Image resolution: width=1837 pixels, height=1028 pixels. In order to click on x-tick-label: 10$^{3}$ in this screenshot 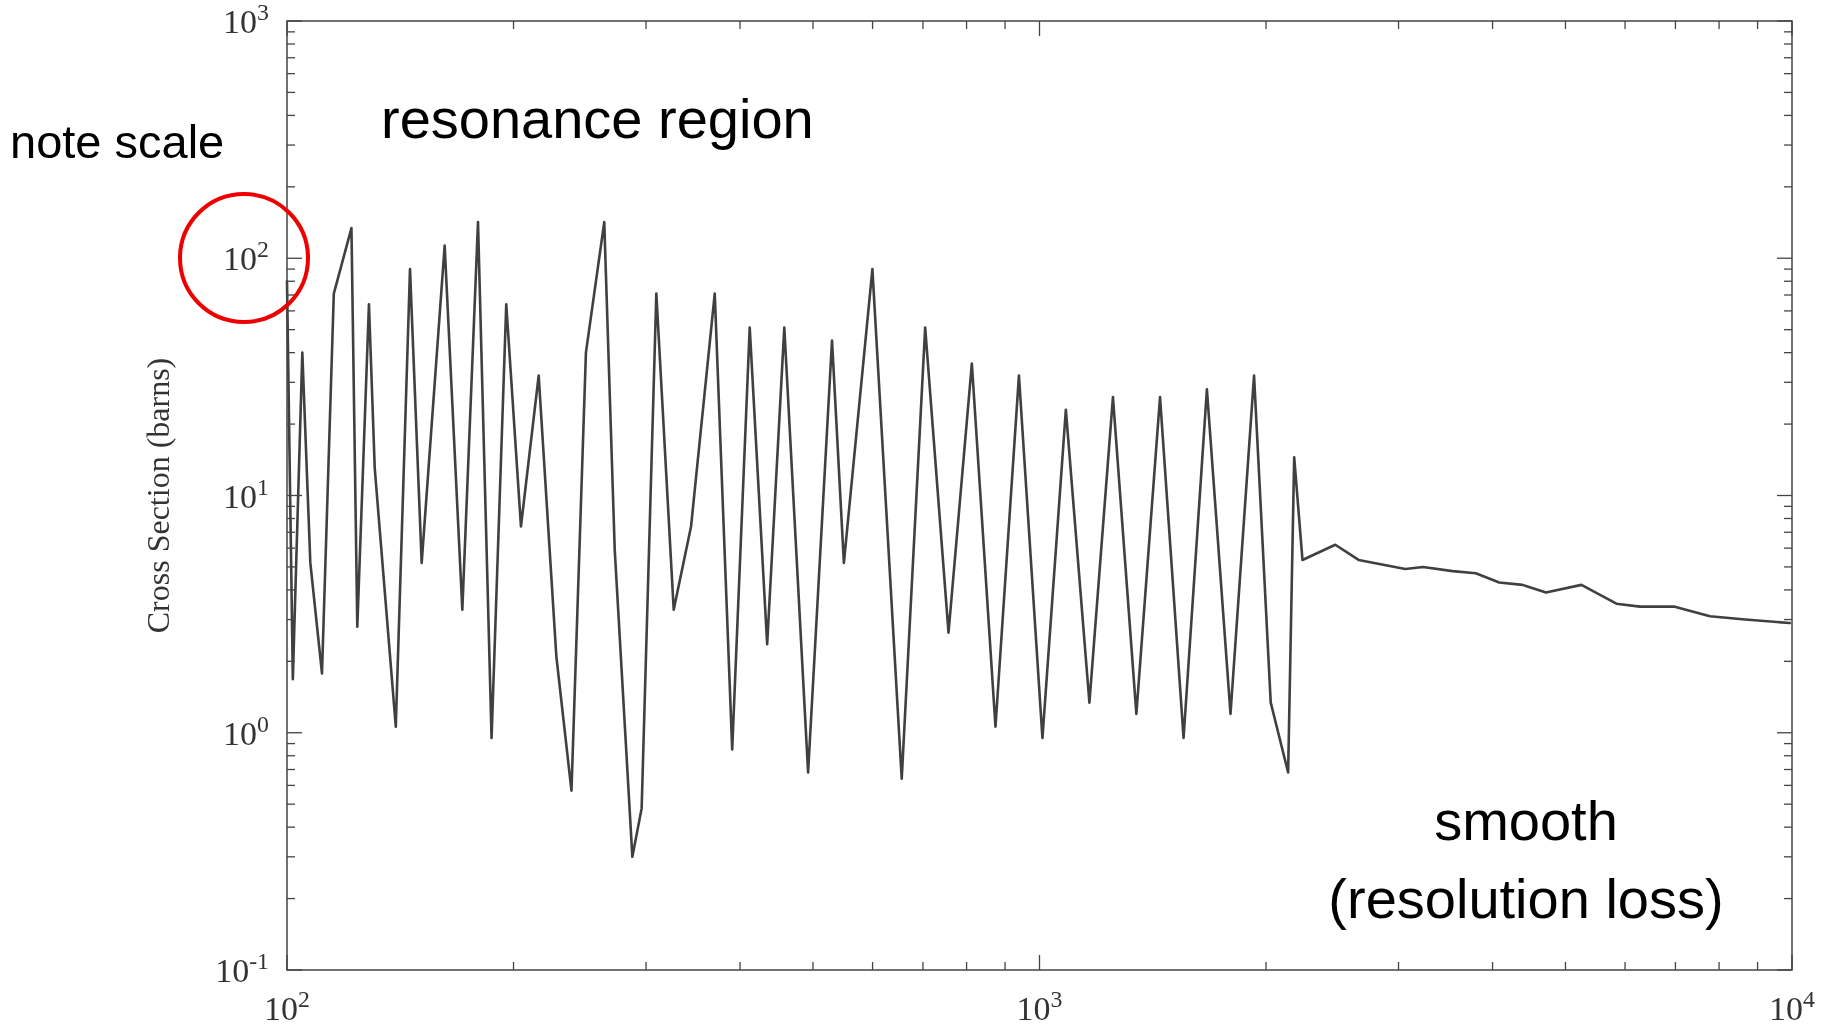, I will do `click(1039, 1006)`.